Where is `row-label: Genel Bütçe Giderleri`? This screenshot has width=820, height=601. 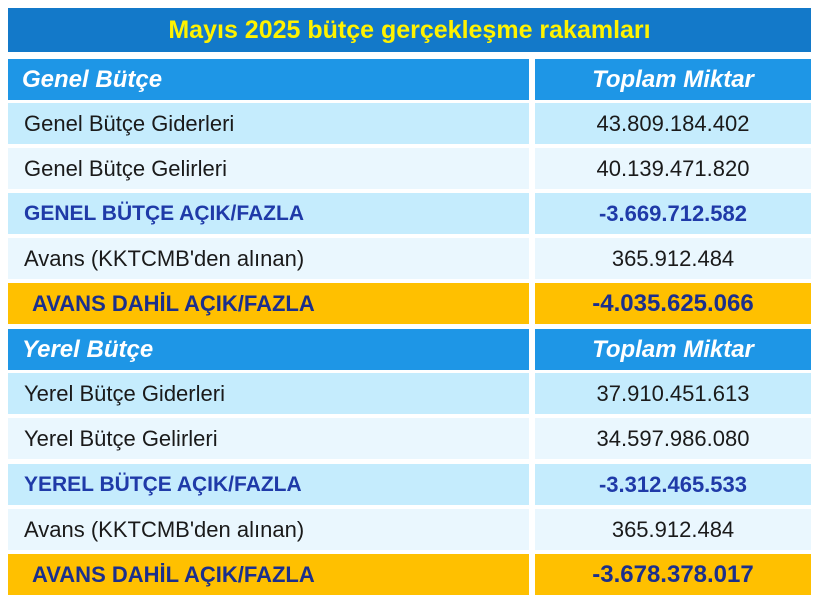 row-label: Genel Bütçe Giderleri is located at coordinates (268, 123).